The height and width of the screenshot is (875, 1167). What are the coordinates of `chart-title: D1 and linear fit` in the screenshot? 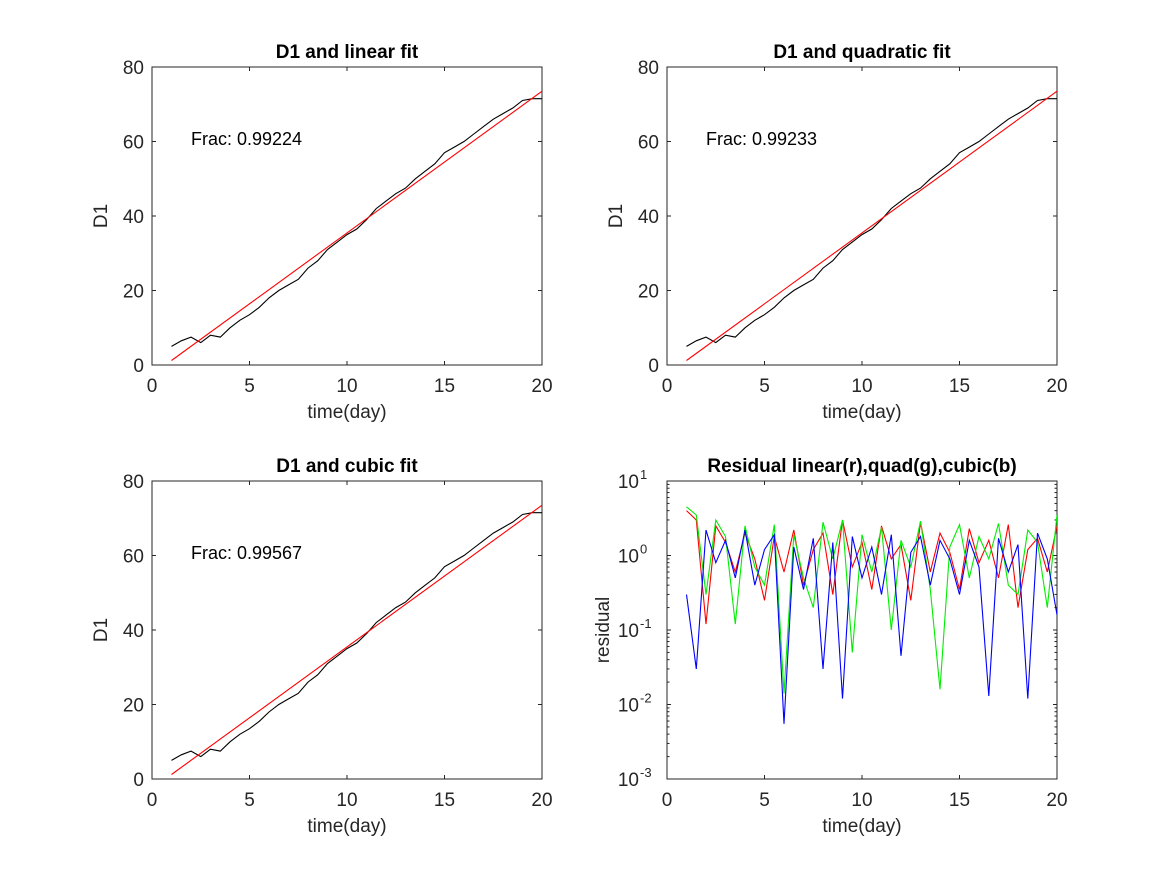 It's located at (347, 52).